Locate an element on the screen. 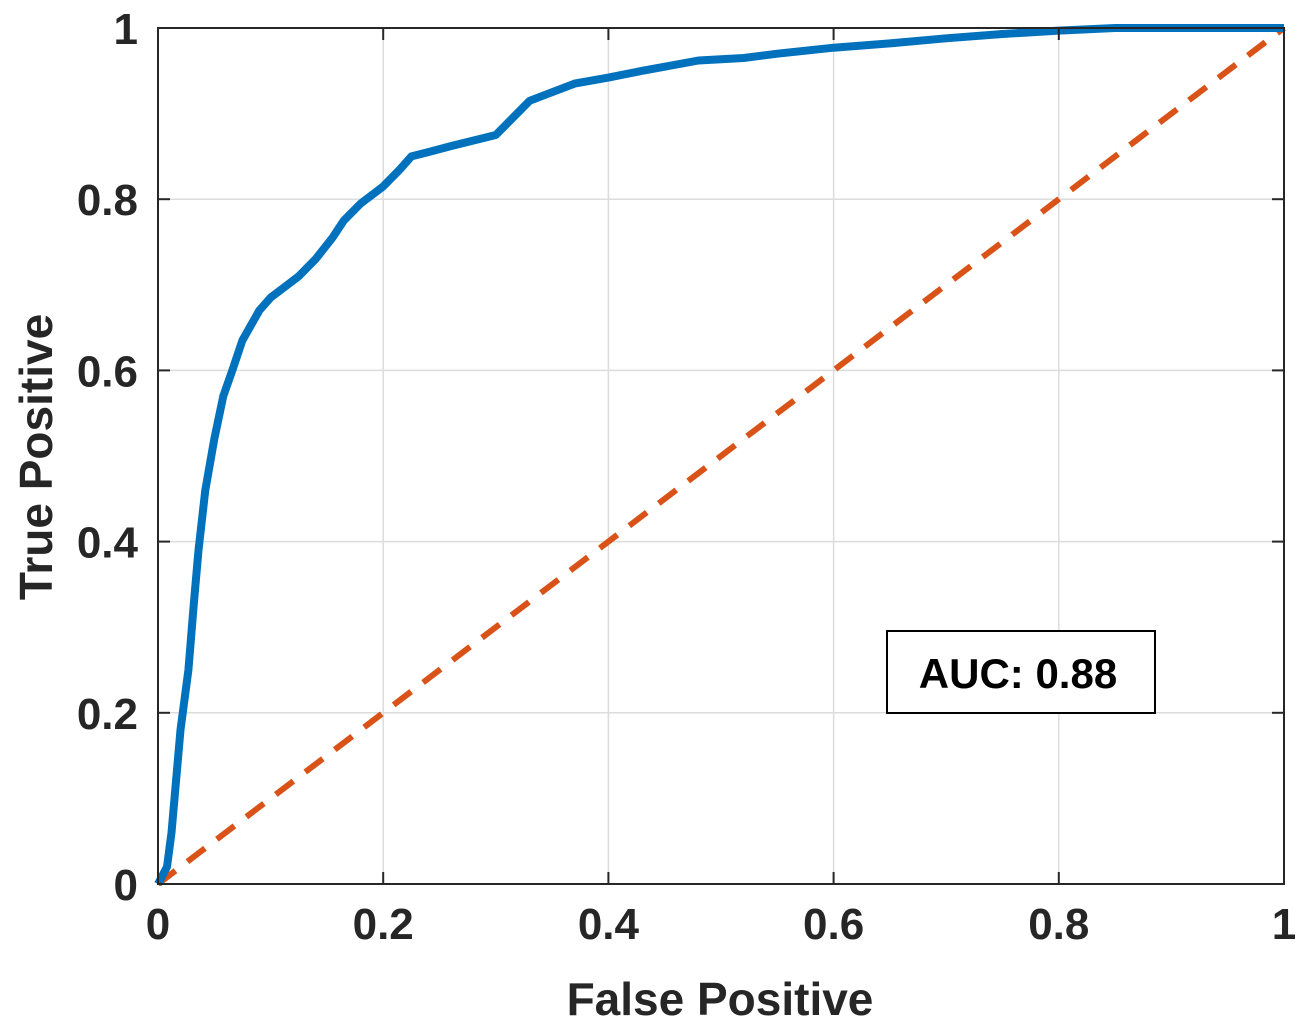 The height and width of the screenshot is (1022, 1301). x-tick-label: 0.6 is located at coordinates (833, 924).